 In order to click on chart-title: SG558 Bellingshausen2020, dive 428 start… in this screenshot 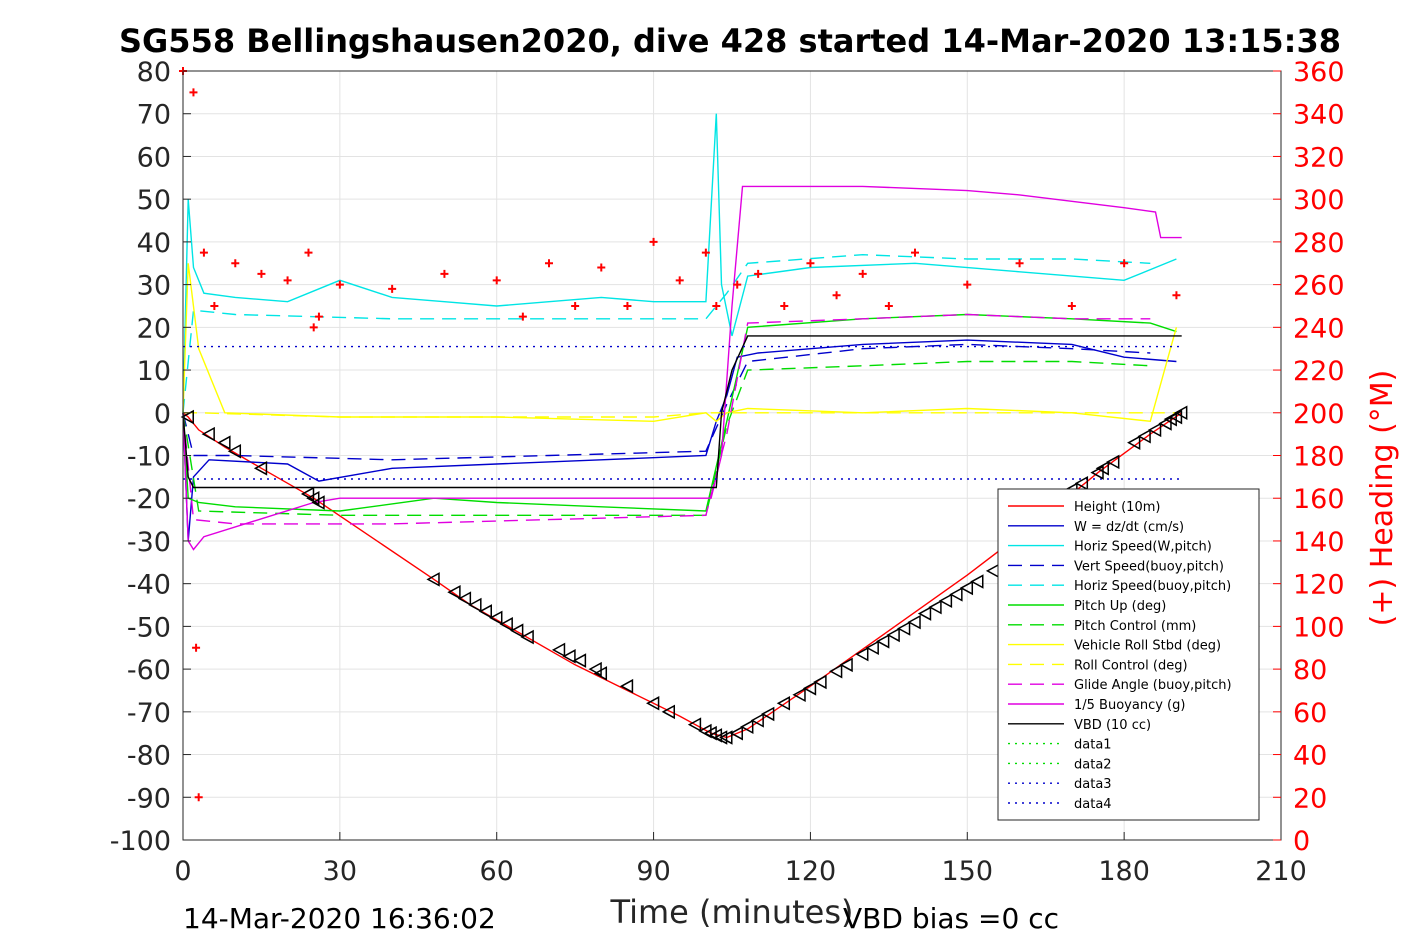, I will do `click(730, 41)`.